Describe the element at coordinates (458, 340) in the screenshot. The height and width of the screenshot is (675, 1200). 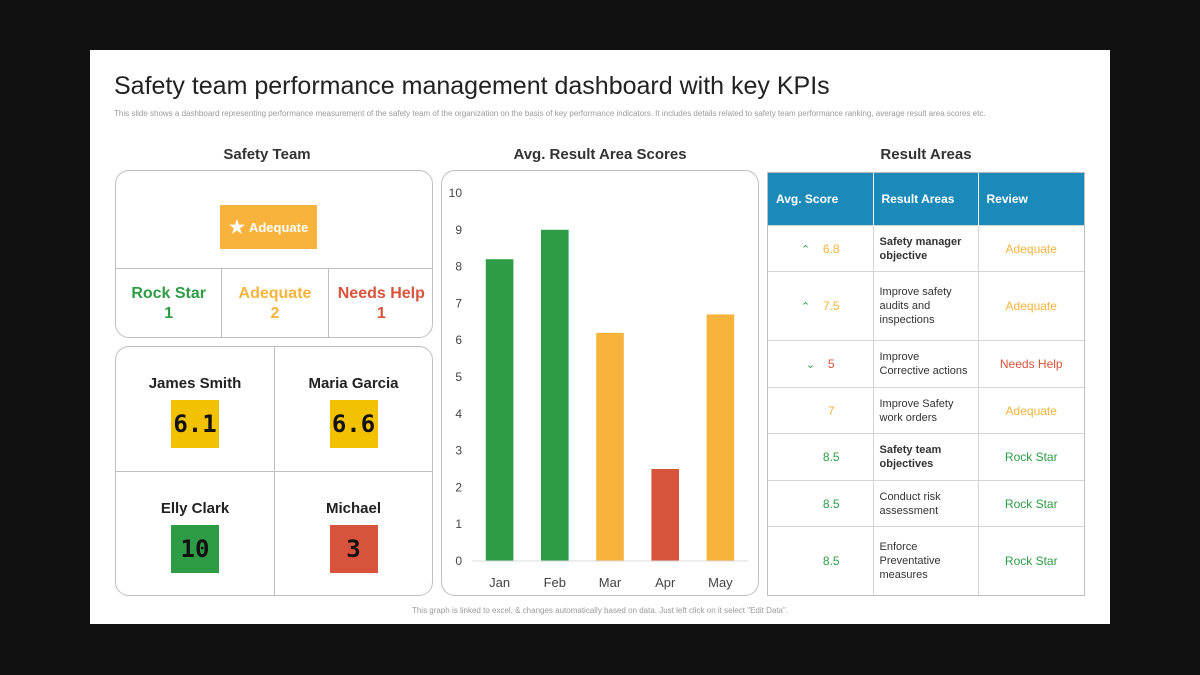
I see `y-tick-label: 6` at that location.